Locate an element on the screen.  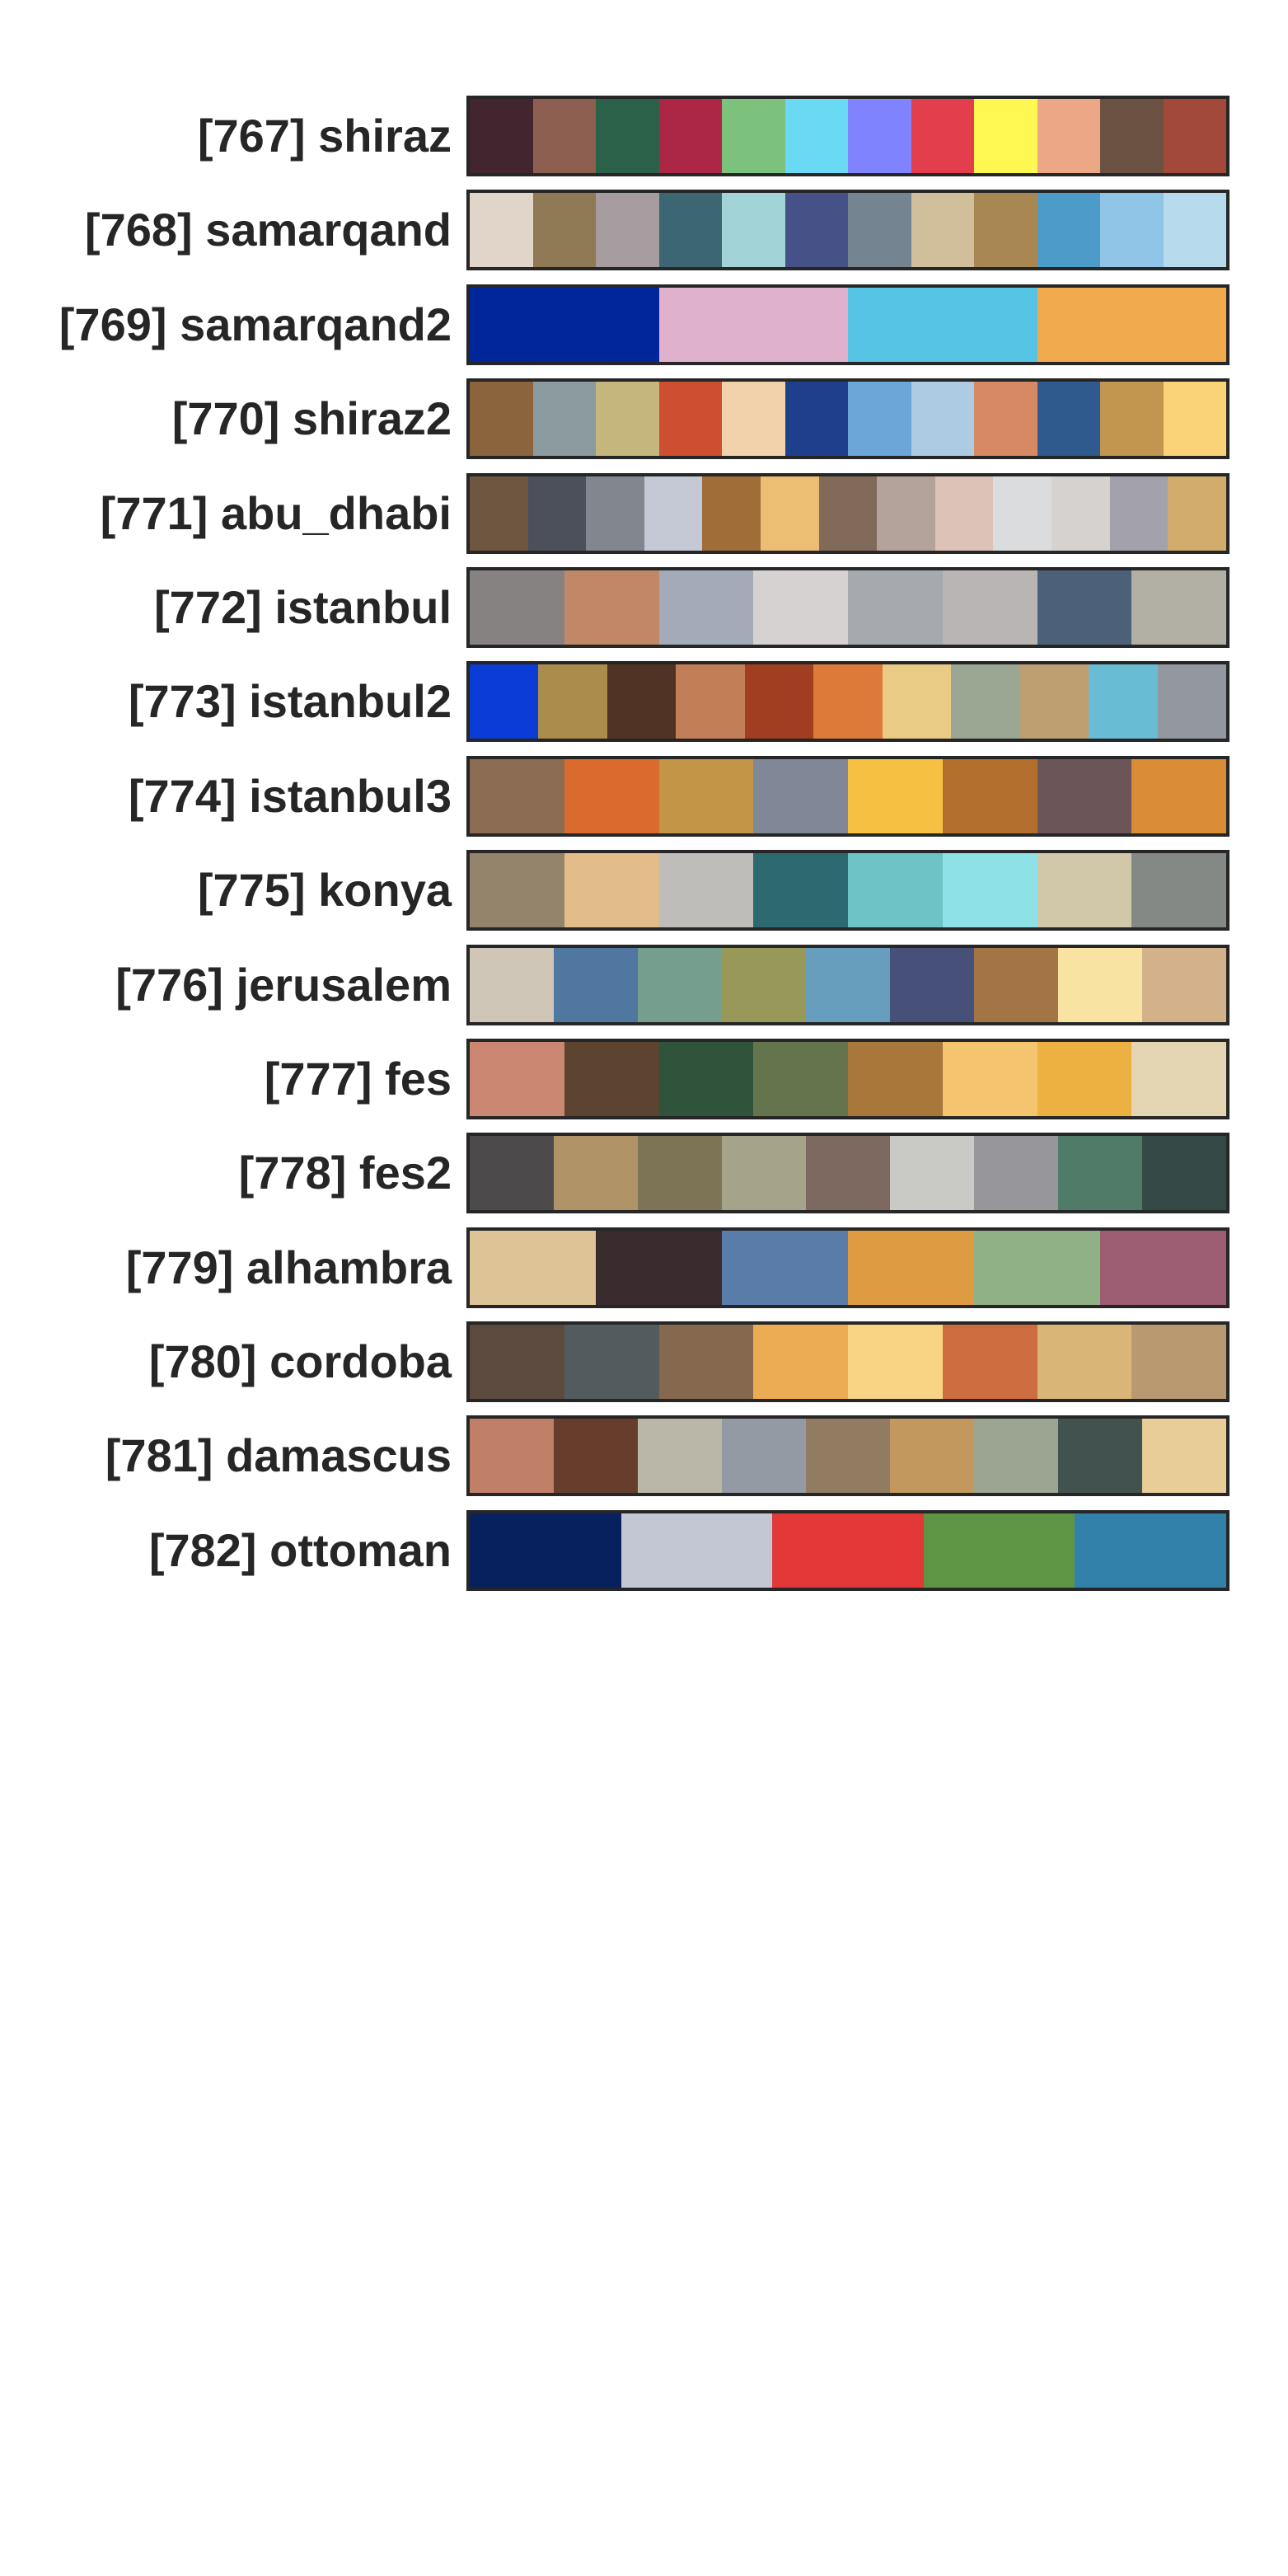
palette-row: [778] fes2 is located at coordinates (644, 1180).